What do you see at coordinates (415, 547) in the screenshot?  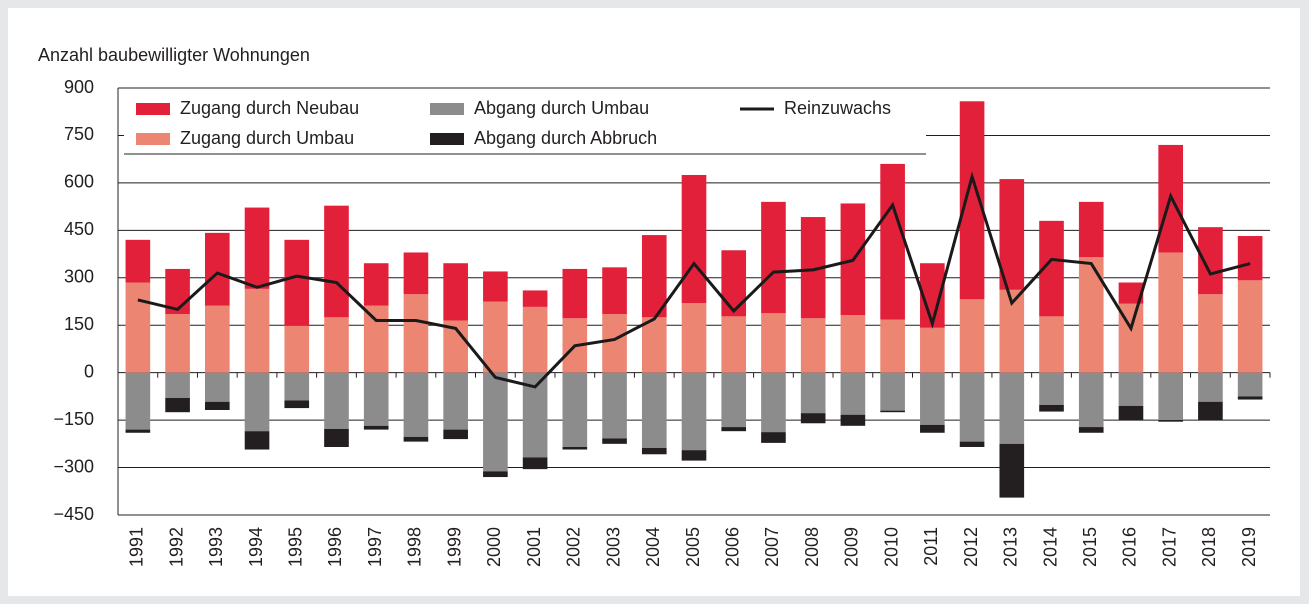 I see `x-tick-label: 1998` at bounding box center [415, 547].